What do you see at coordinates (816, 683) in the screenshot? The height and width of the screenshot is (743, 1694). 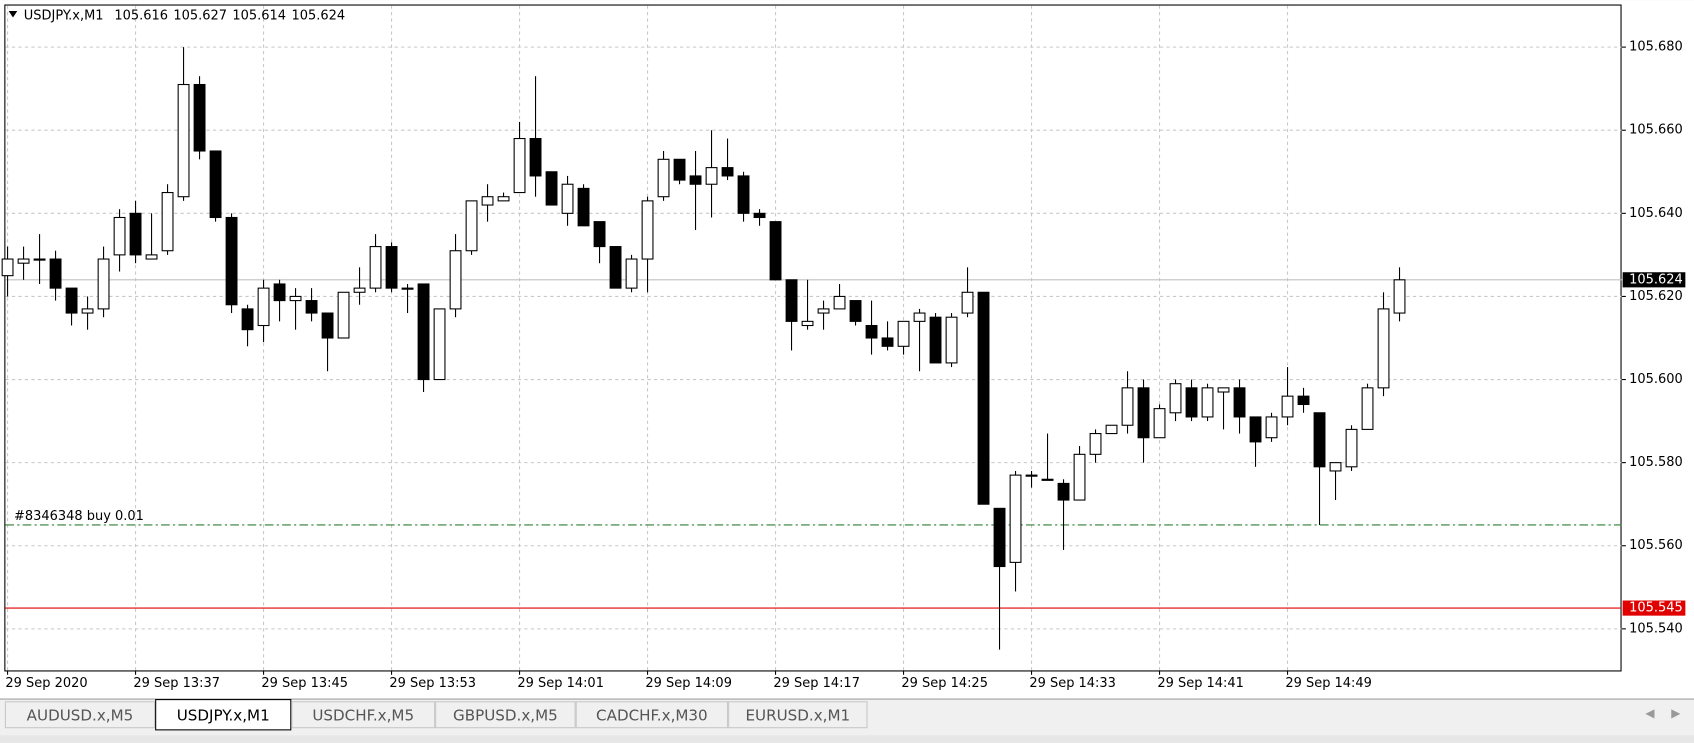 I see `x-tick-label: 29 Sep 14:17` at bounding box center [816, 683].